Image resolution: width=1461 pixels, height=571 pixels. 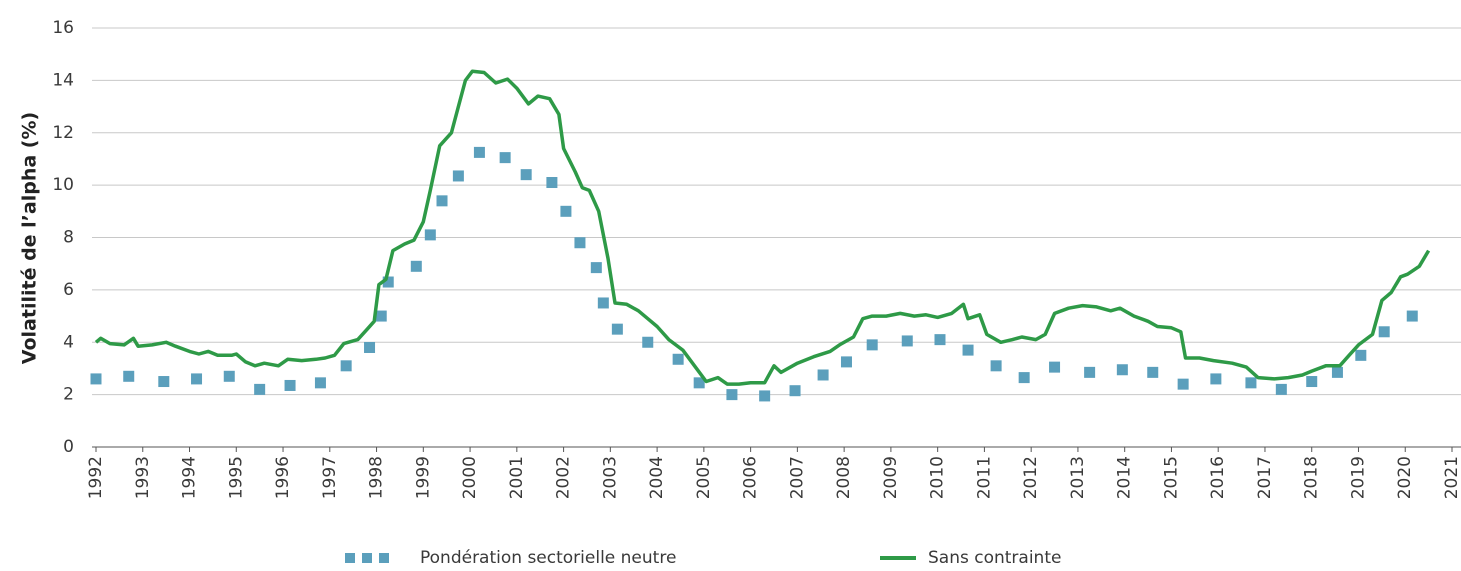 I want to click on x-tick-label: 2019, so click(x=1358, y=477).